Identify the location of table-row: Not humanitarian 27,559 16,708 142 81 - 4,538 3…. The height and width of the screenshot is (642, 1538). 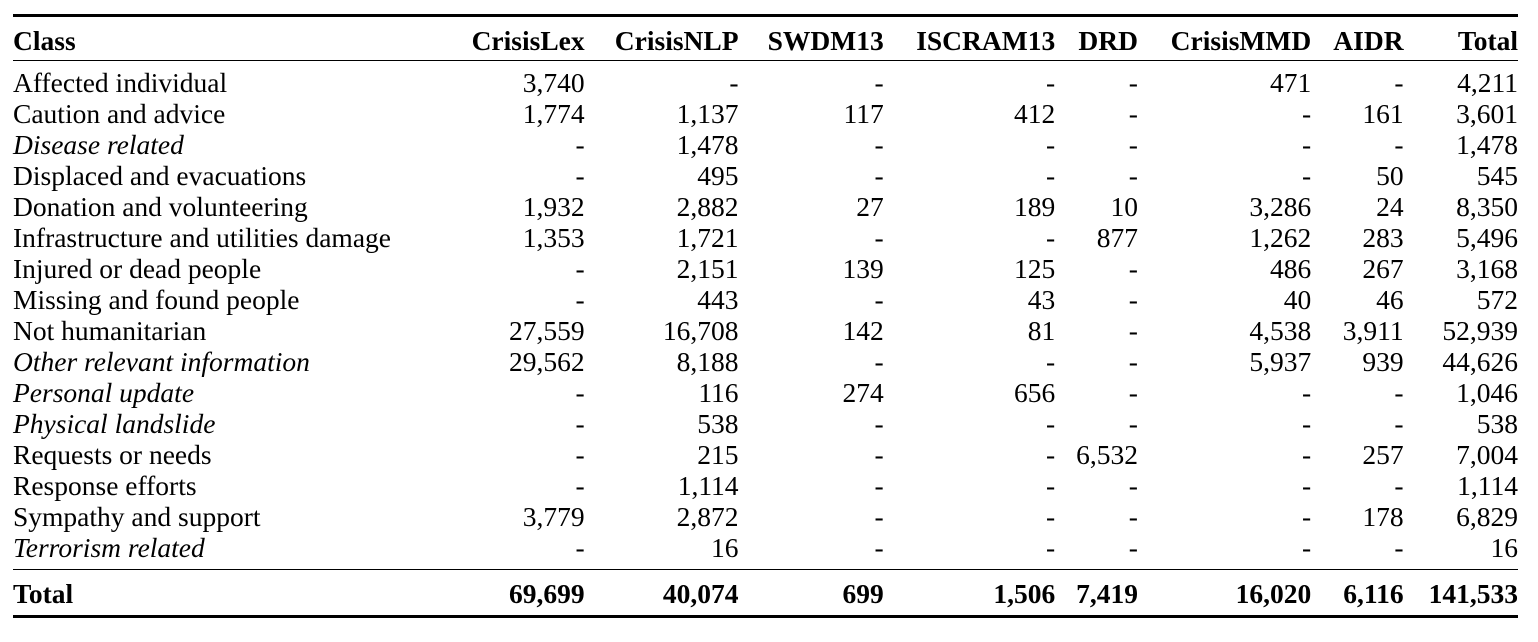
(765, 330).